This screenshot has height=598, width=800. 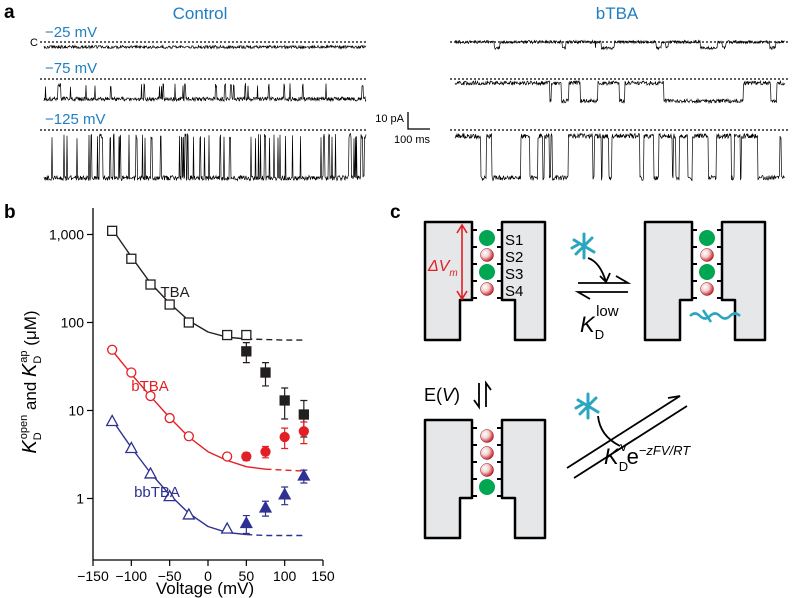 What do you see at coordinates (66, 234) in the screenshot?
I see `y-tick-label: 1,000` at bounding box center [66, 234].